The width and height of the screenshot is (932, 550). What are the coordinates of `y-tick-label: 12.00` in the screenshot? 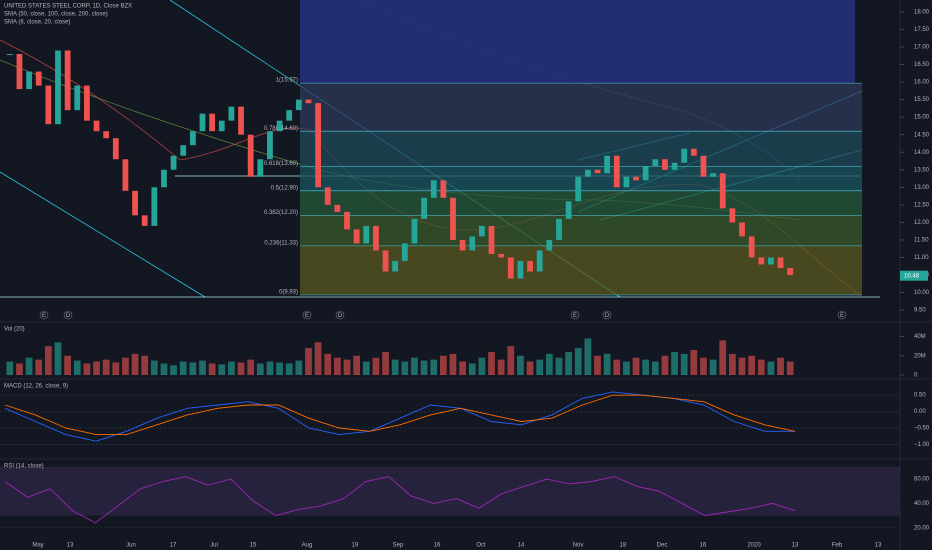 It's located at (922, 223).